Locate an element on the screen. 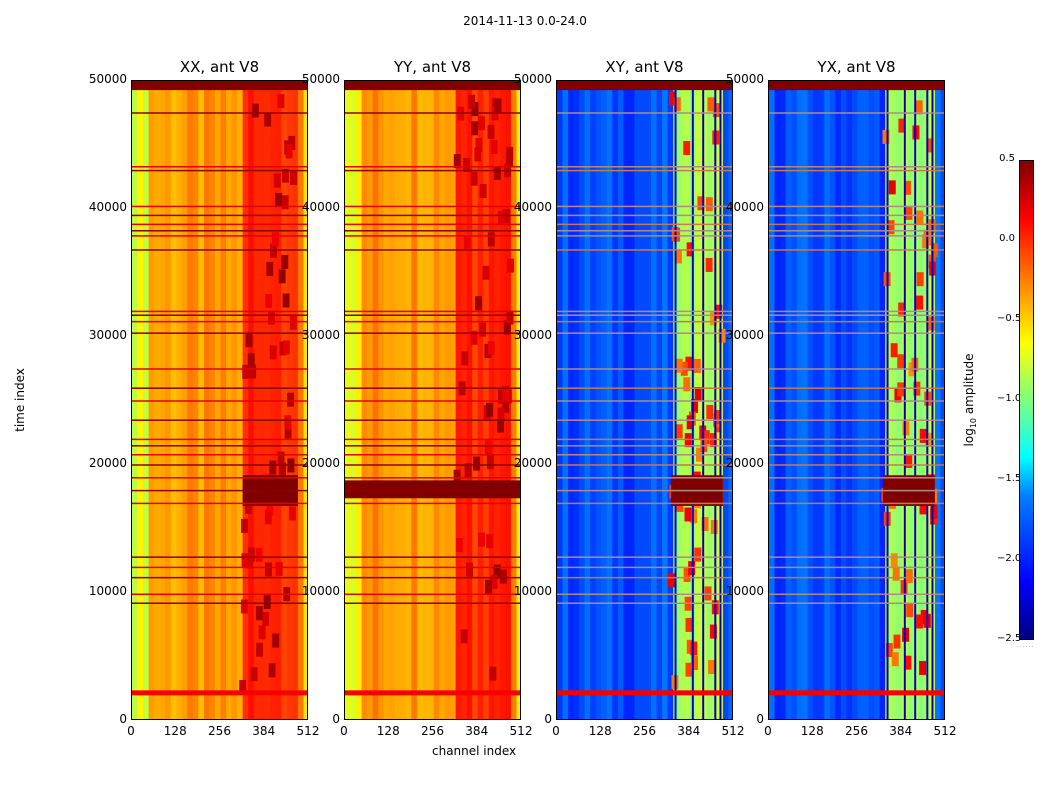  x-tick-label: 0 is located at coordinates (768, 731).